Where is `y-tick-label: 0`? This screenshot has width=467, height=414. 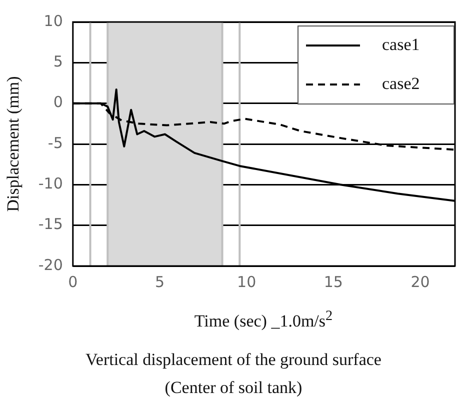
y-tick-label: 0 is located at coordinates (58, 102).